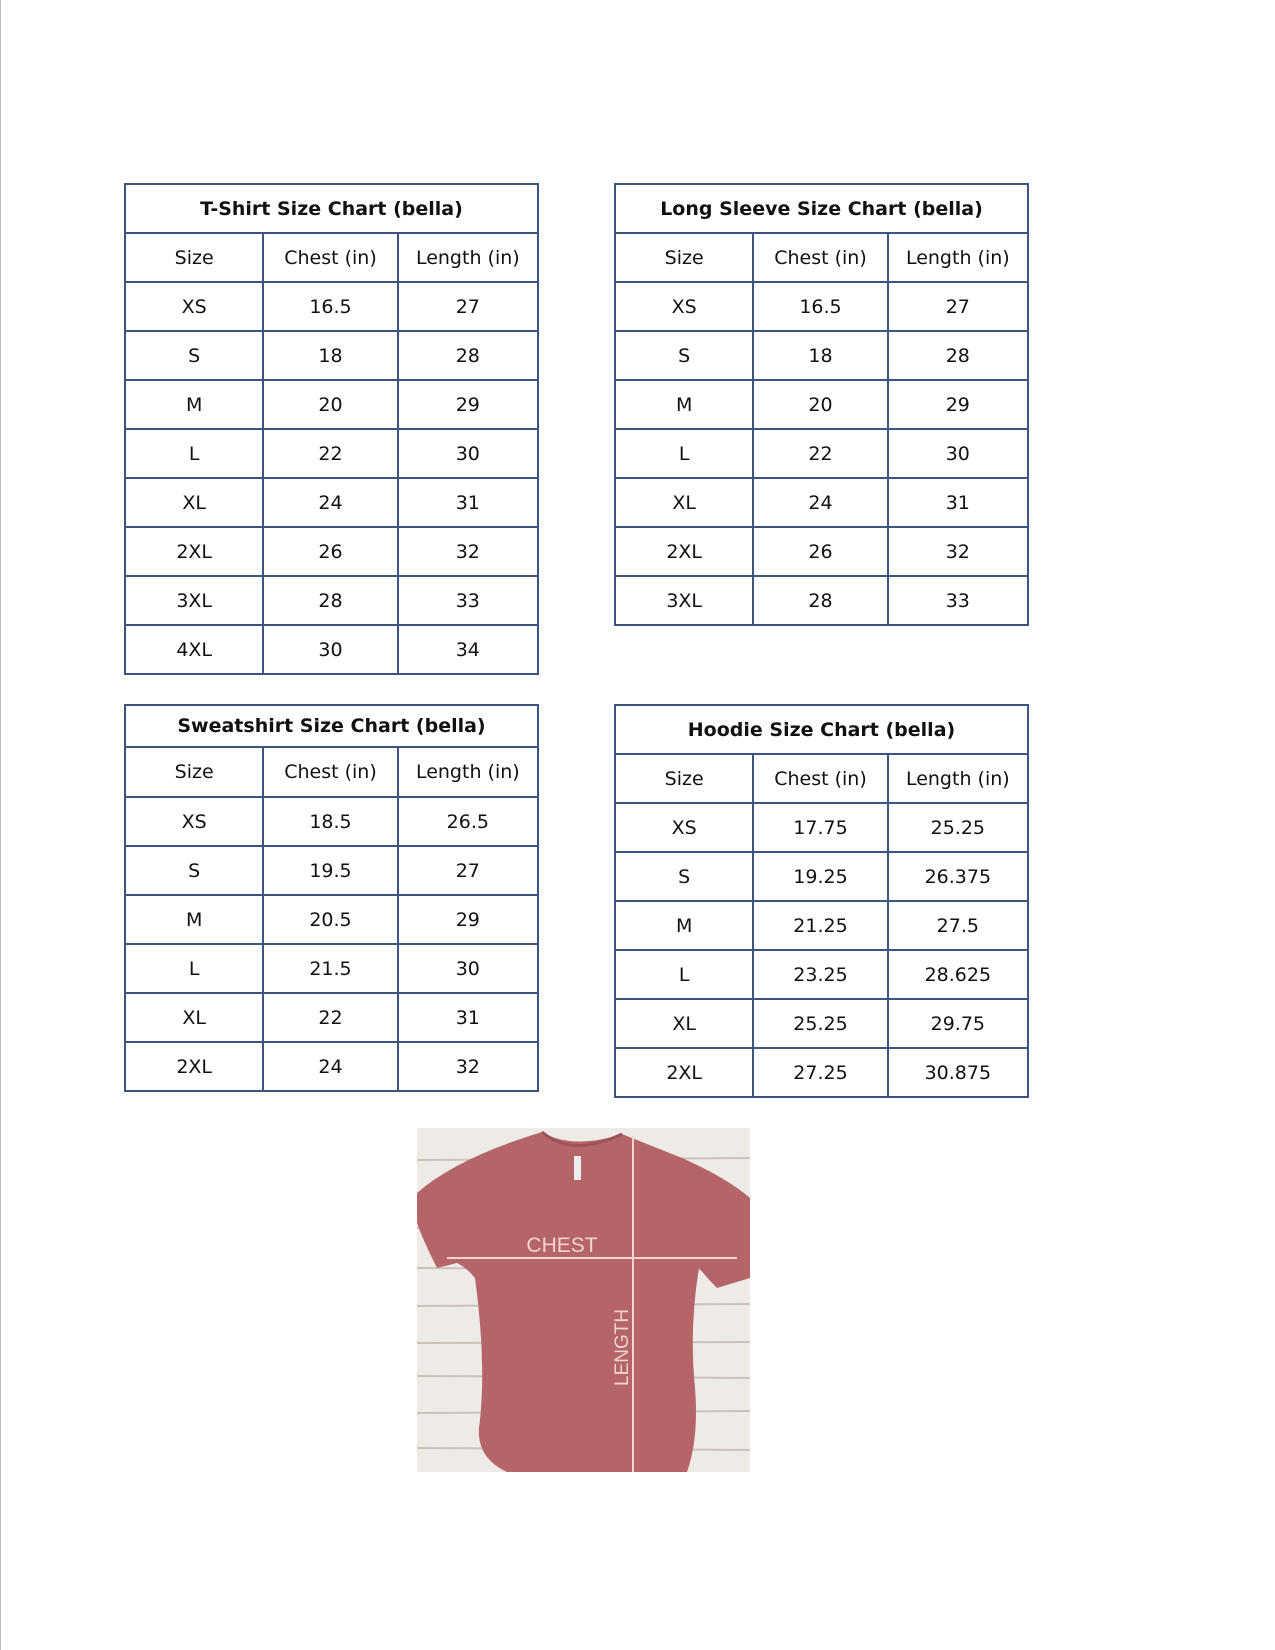  I want to click on table-title: Long Sleeve Size Chart (bella), so click(821, 208).